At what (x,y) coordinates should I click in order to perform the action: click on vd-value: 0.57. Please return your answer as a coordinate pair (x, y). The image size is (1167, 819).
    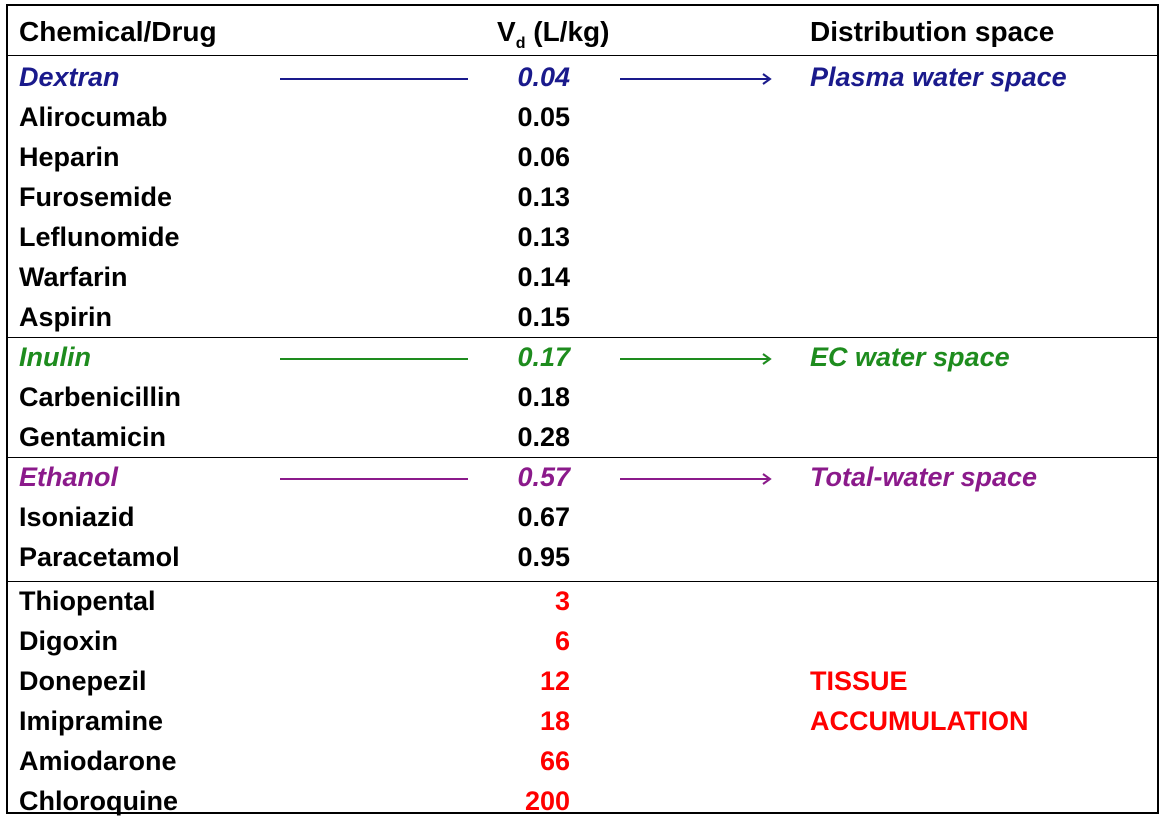
    Looking at the image, I should click on (543, 477).